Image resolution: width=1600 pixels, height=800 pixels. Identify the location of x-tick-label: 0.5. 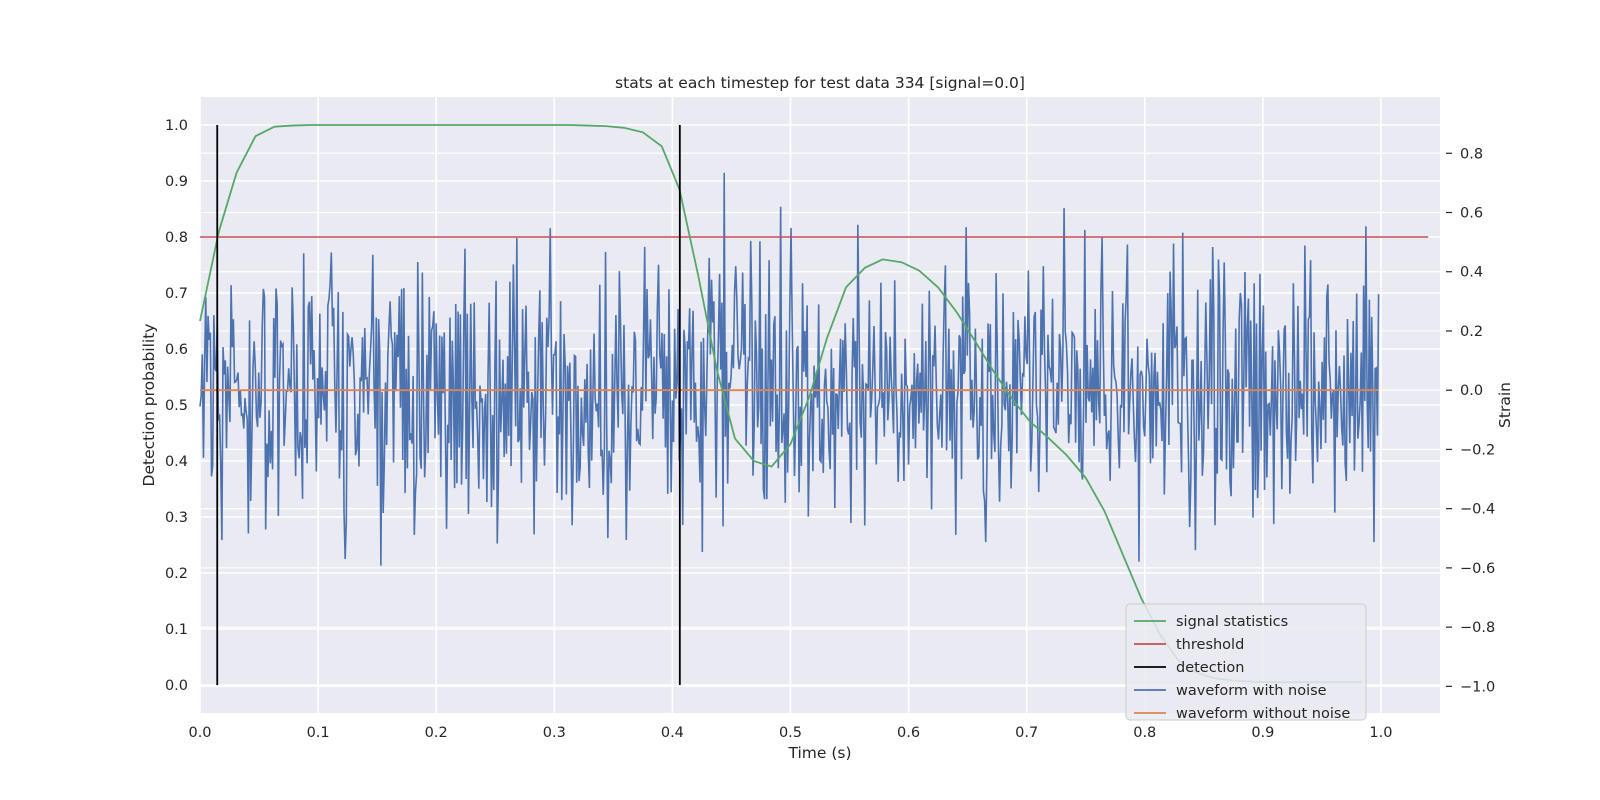
(790, 733).